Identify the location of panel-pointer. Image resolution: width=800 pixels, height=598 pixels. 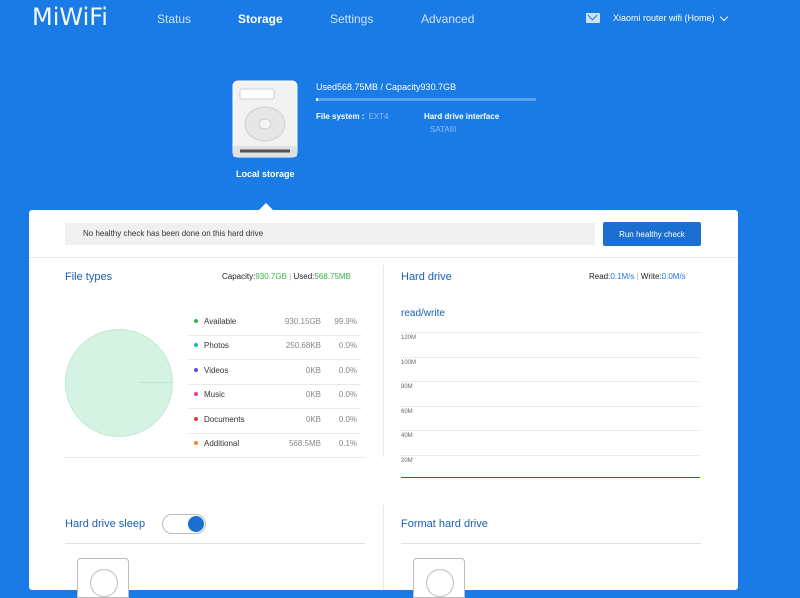
(266, 207).